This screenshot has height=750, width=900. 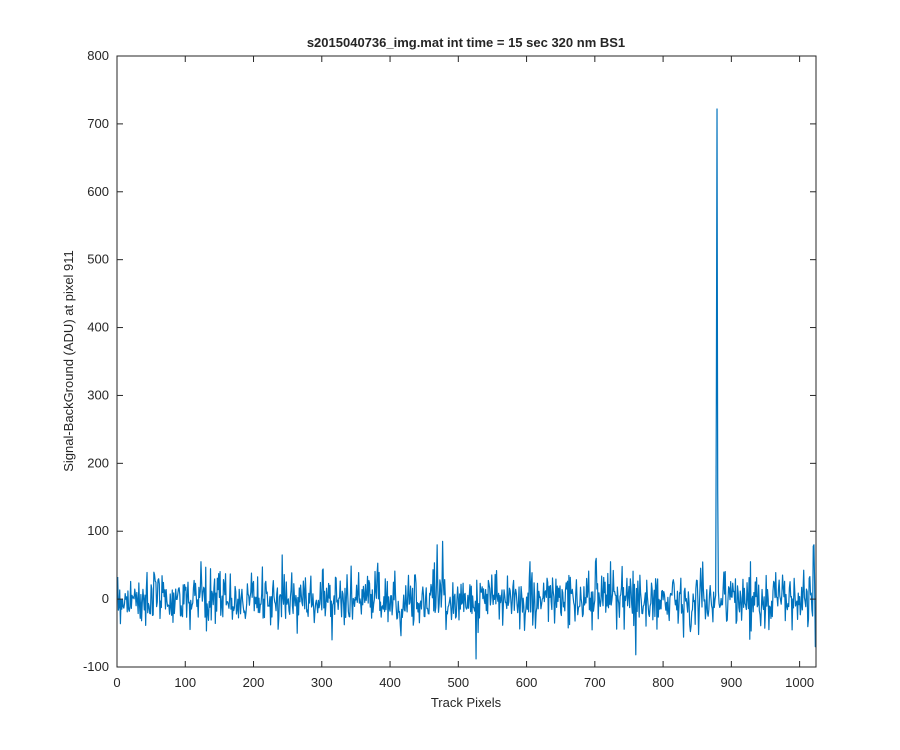 I want to click on x-tick-label: 400, so click(x=390, y=682).